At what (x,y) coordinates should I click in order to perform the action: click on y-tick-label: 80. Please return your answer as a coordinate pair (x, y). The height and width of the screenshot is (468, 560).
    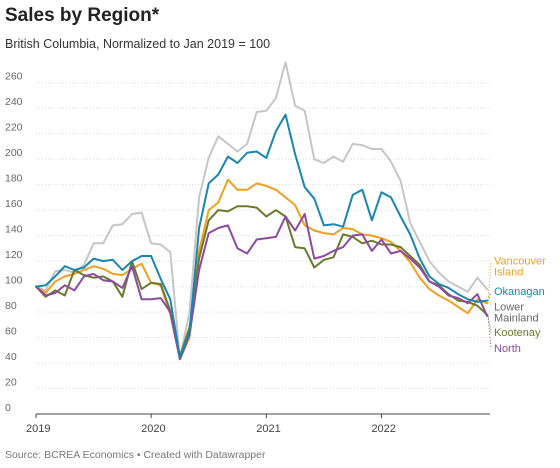
    Looking at the image, I should click on (11, 306).